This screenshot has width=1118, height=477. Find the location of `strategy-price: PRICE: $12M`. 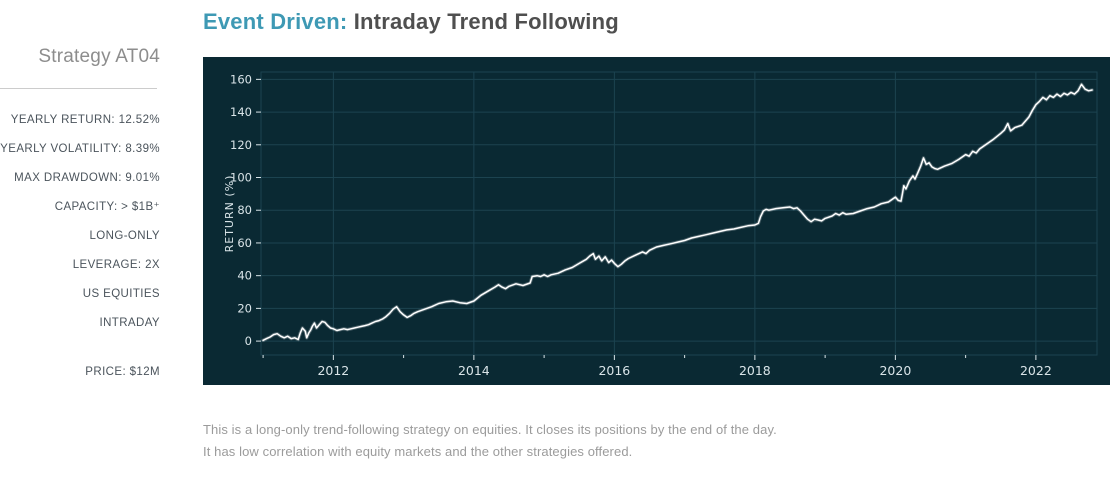

strategy-price: PRICE: $12M is located at coordinates (122, 372).